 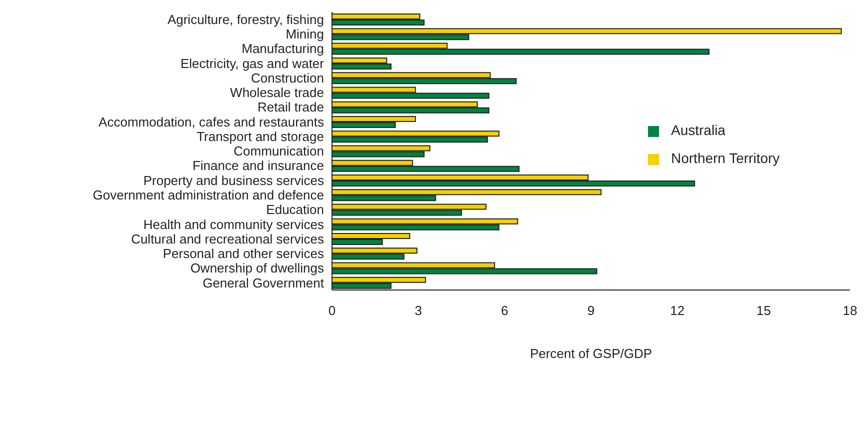 I want to click on y-tick-label: Construction, so click(x=287, y=78).